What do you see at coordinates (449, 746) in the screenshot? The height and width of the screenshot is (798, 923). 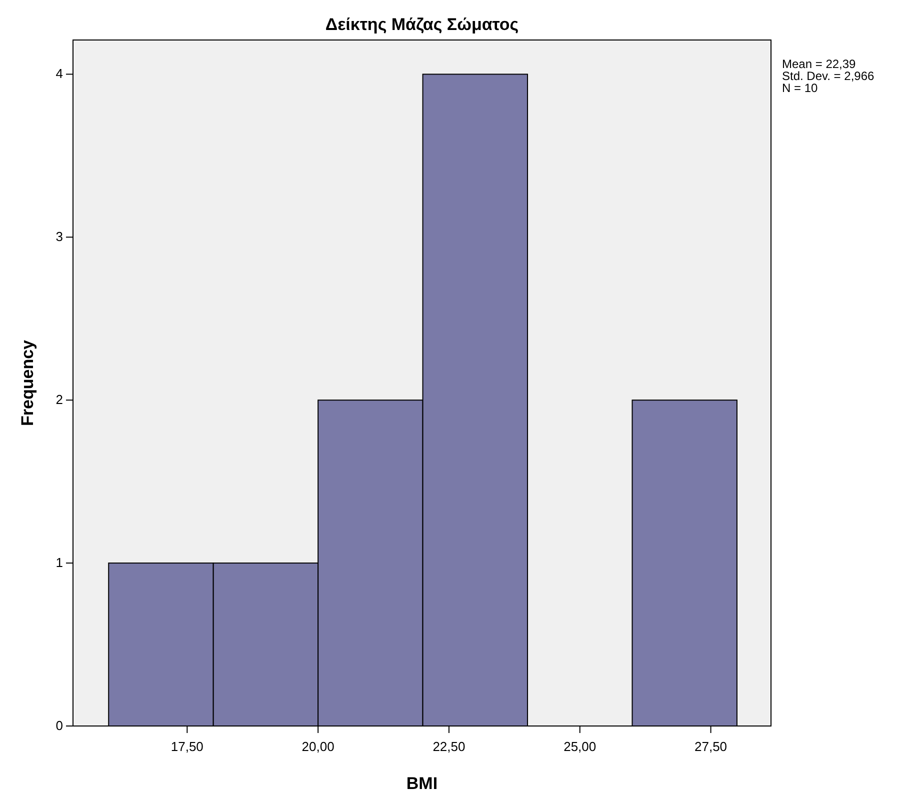 I see `x-tick-label: 22,50` at bounding box center [449, 746].